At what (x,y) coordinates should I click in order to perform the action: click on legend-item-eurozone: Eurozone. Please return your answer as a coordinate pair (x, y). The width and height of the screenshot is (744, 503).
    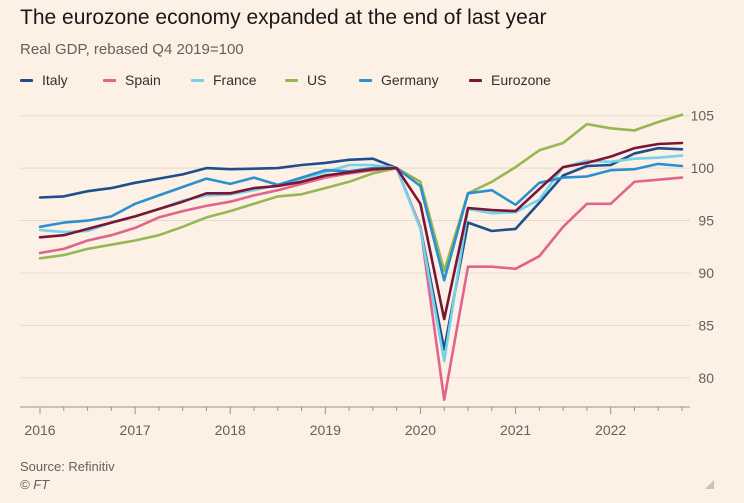
    Looking at the image, I should click on (519, 80).